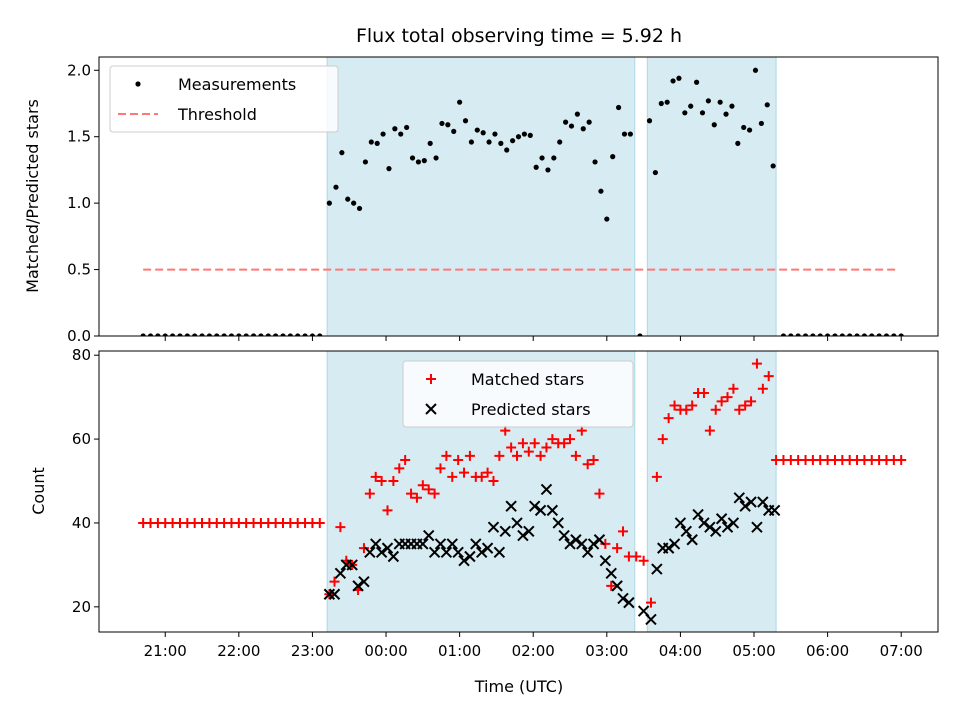 This screenshot has width=960, height=720. Describe the element at coordinates (527, 379) in the screenshot. I see `legend-label: Matched stars` at that location.